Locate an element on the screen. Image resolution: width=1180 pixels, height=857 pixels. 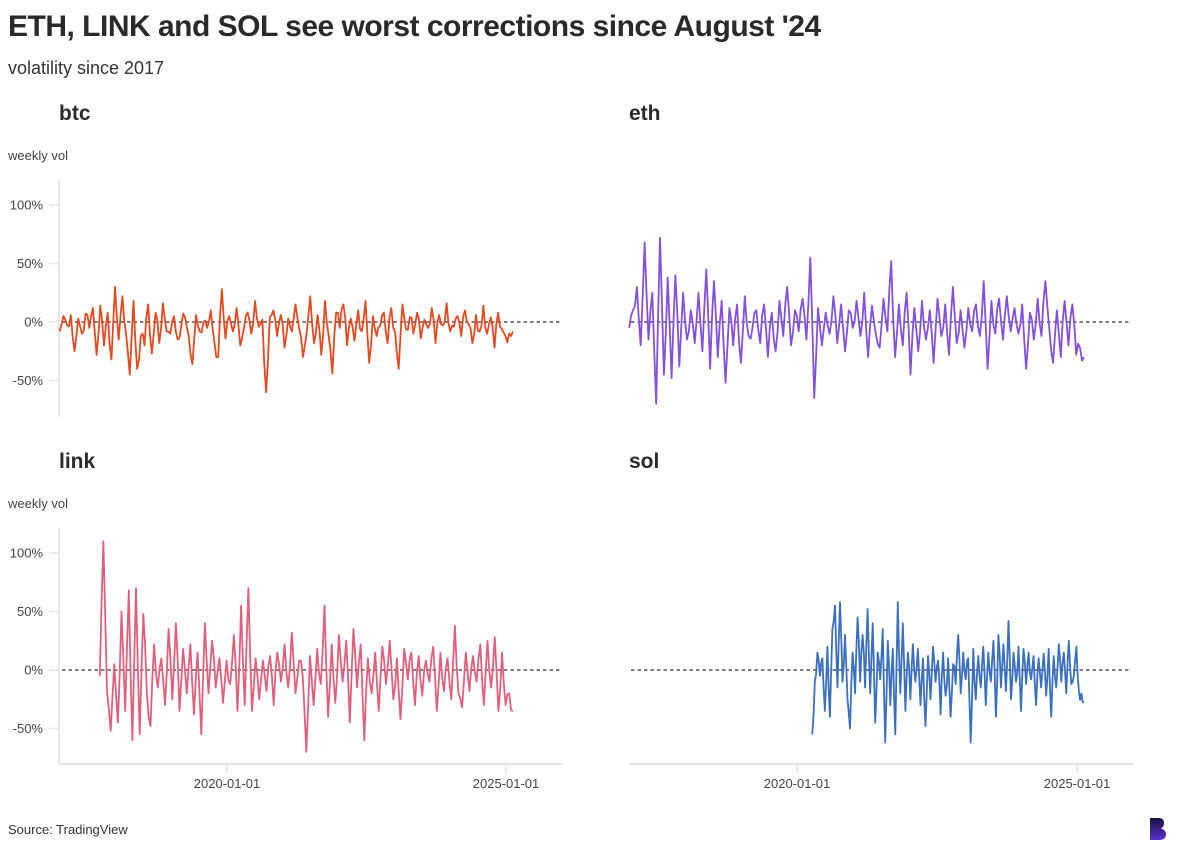
panel-title-eth: eth is located at coordinates (645, 113).